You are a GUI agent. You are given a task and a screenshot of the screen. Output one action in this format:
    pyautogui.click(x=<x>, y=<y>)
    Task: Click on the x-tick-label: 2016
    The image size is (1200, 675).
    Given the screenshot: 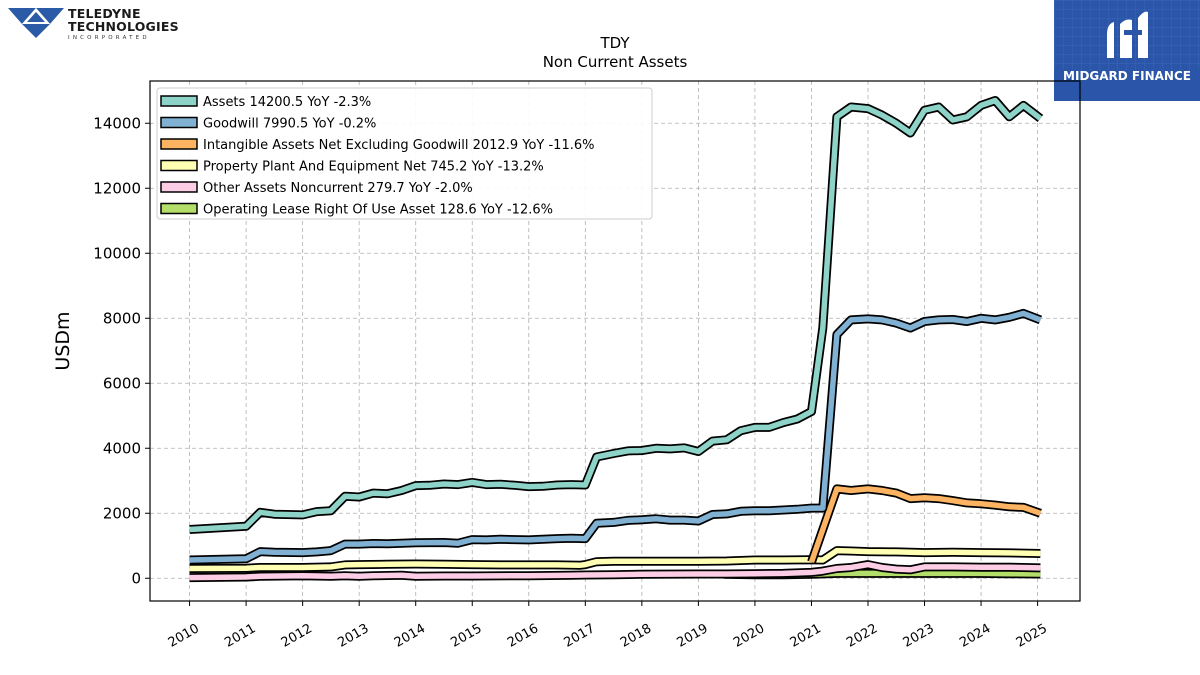 What is the action you would take?
    pyautogui.click(x=523, y=636)
    